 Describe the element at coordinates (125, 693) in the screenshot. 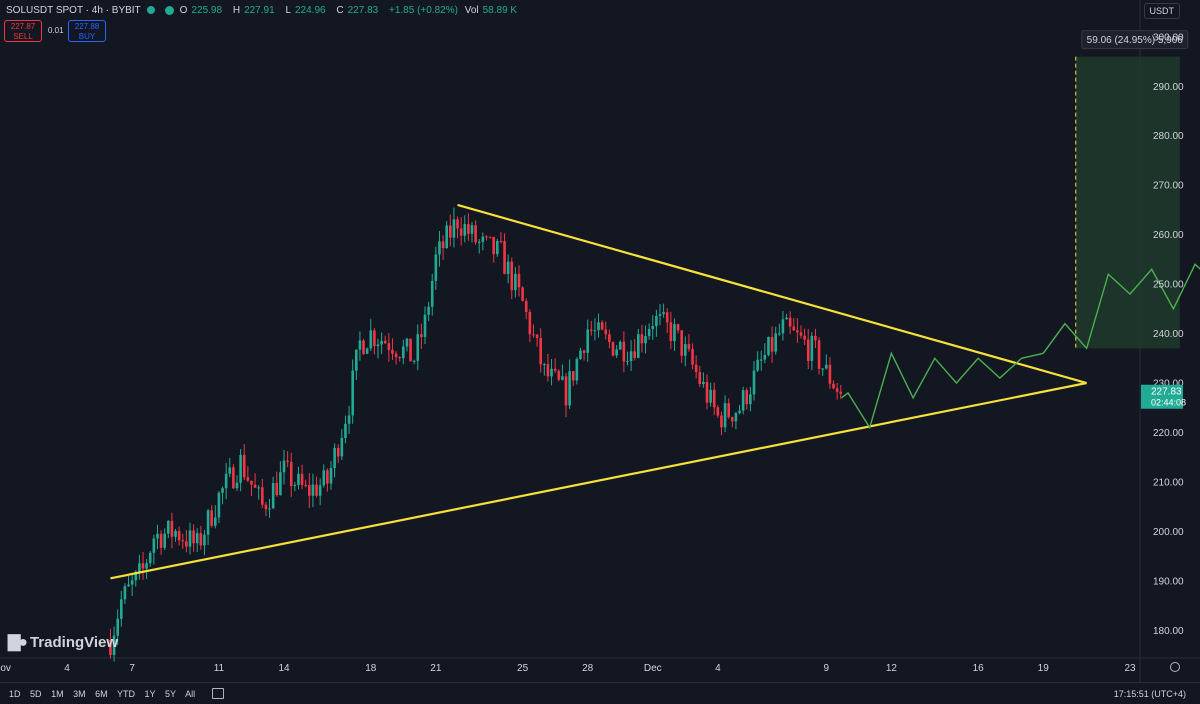

I see `timeframe-ytd: YTD` at that location.